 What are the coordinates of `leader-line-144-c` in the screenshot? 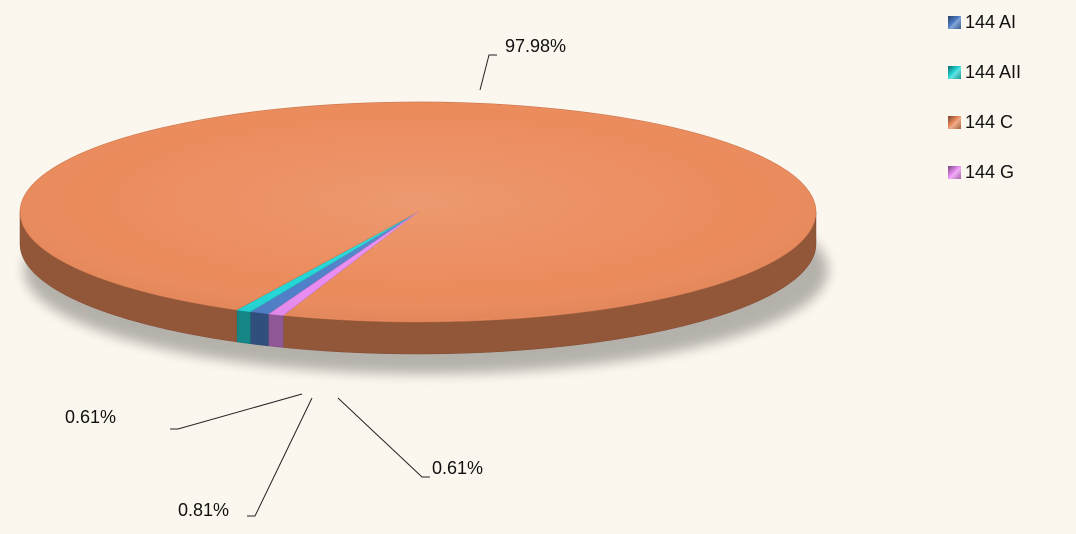 It's located at (488, 72).